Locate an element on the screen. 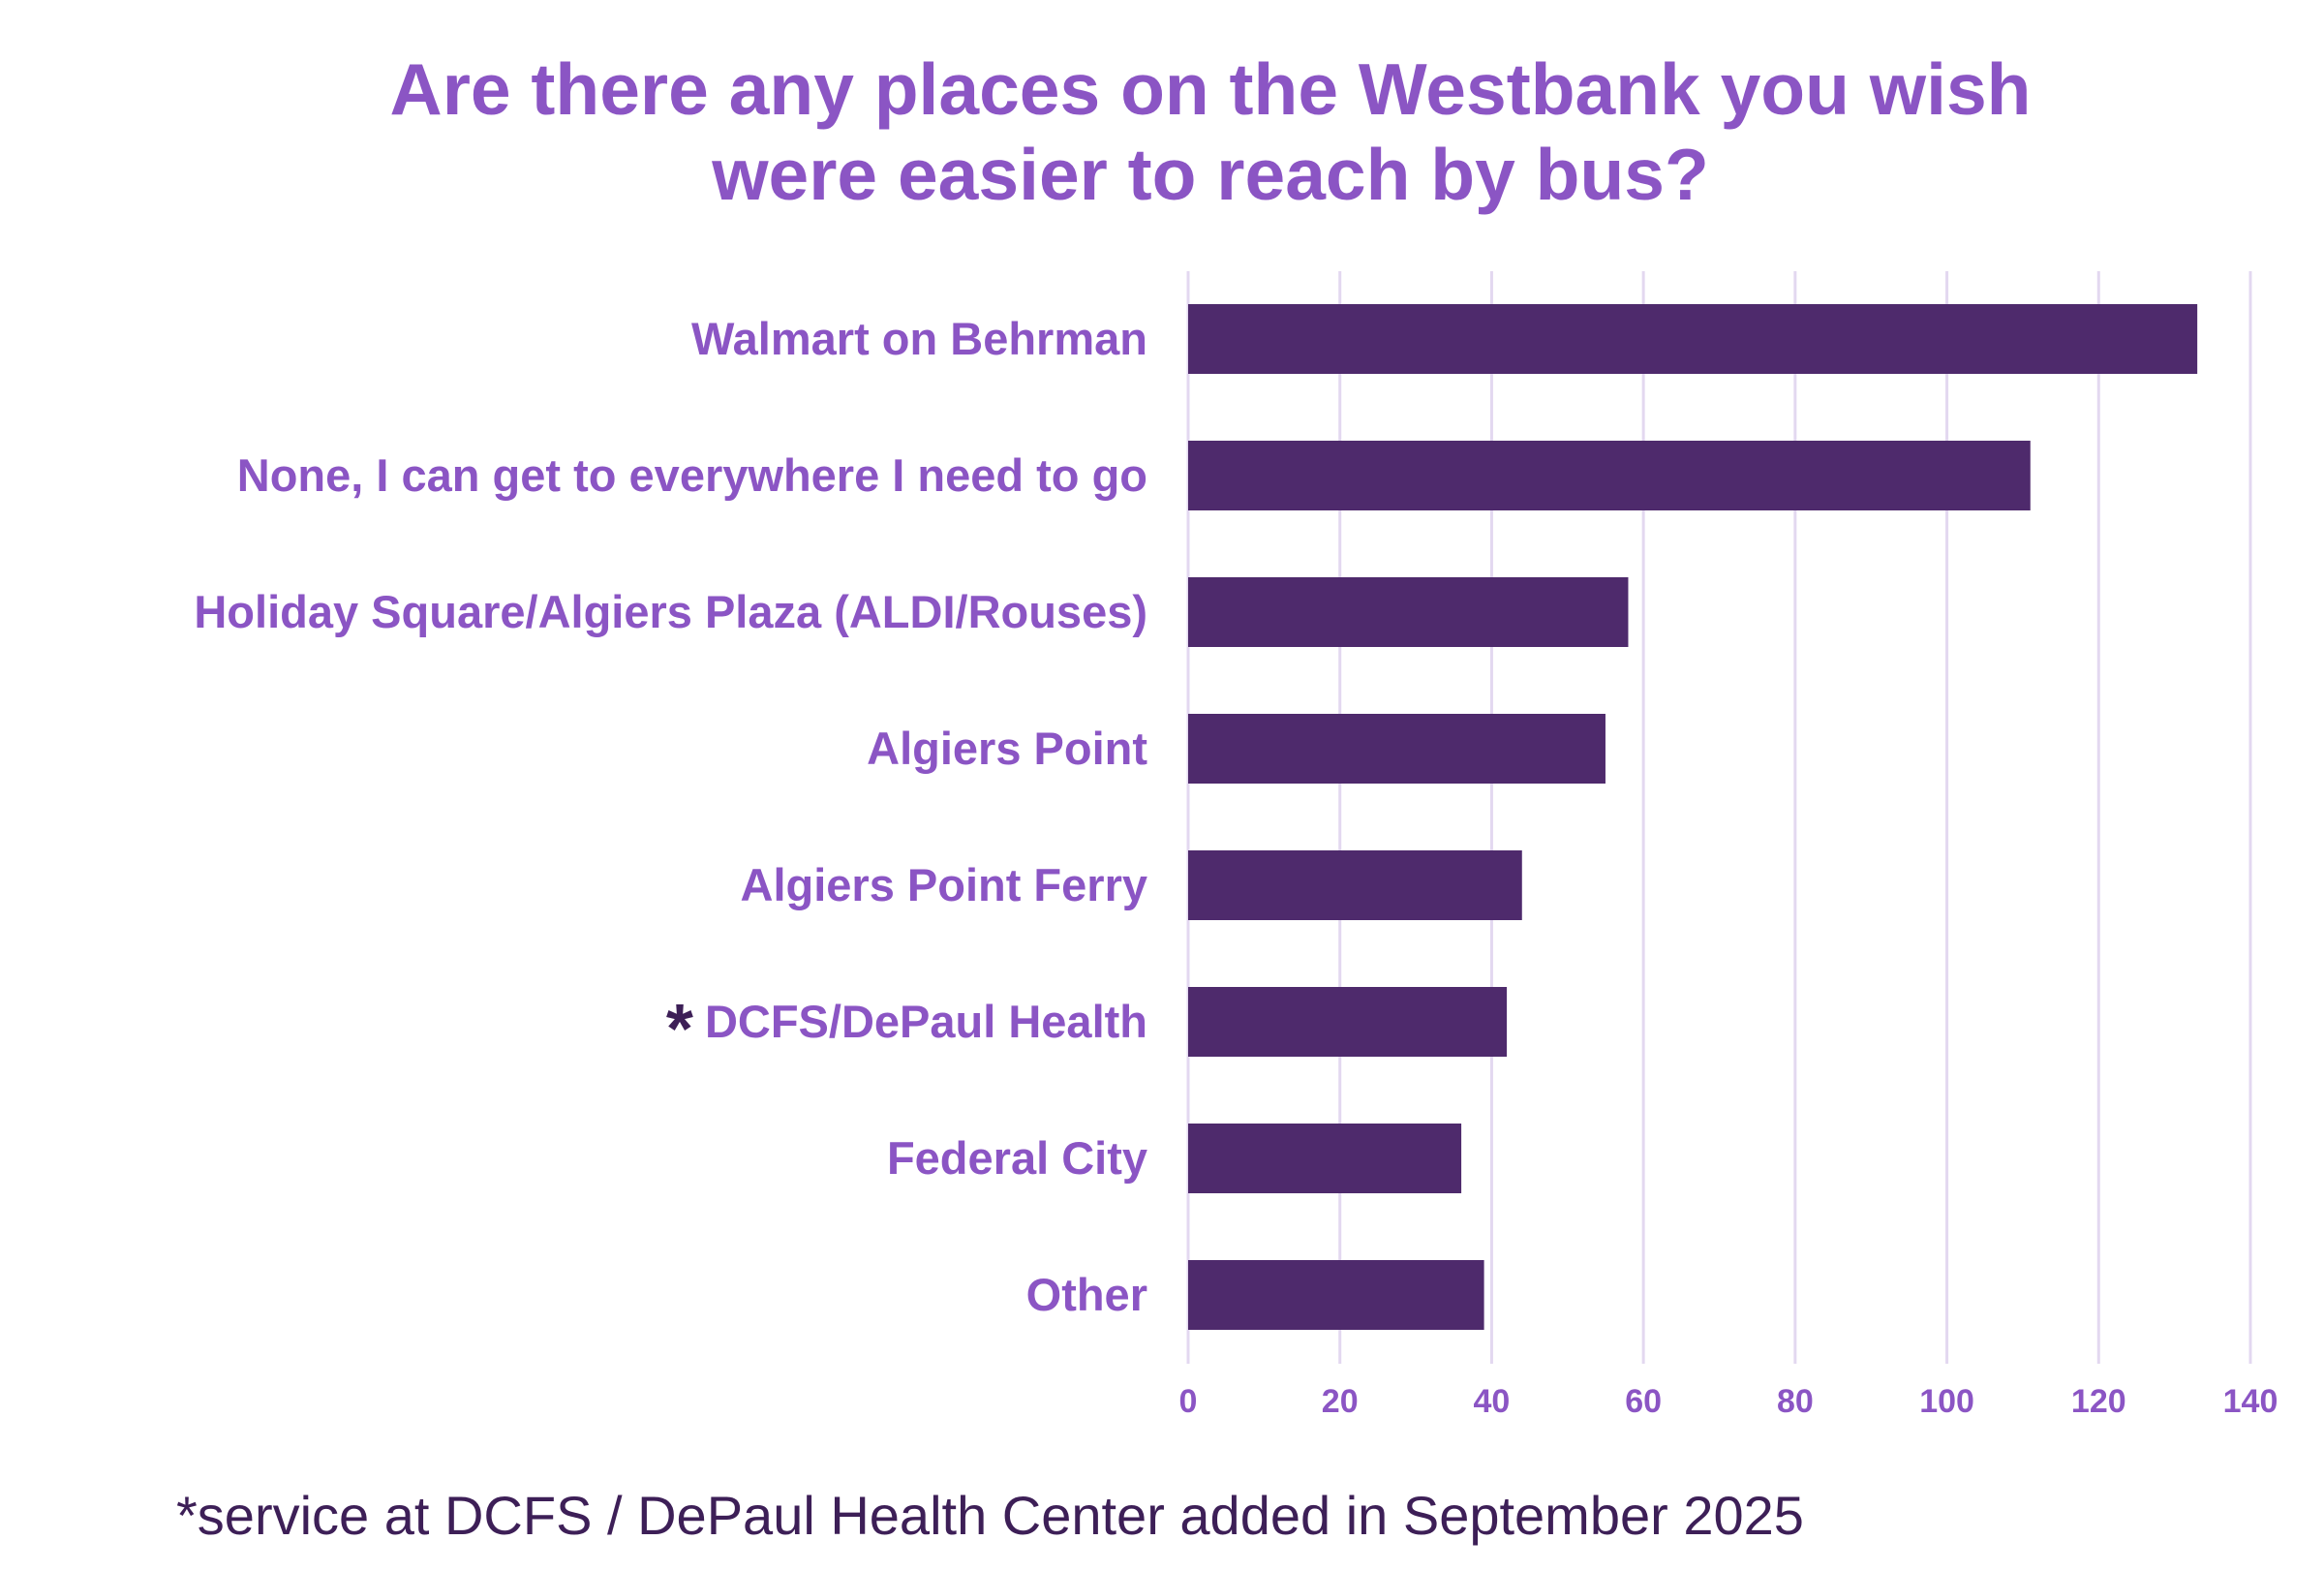 This screenshot has width=2324, height=1571. x-axis-tick-labels: 0 20 40 60 80 100 120 140 is located at coordinates (1729, 1401).